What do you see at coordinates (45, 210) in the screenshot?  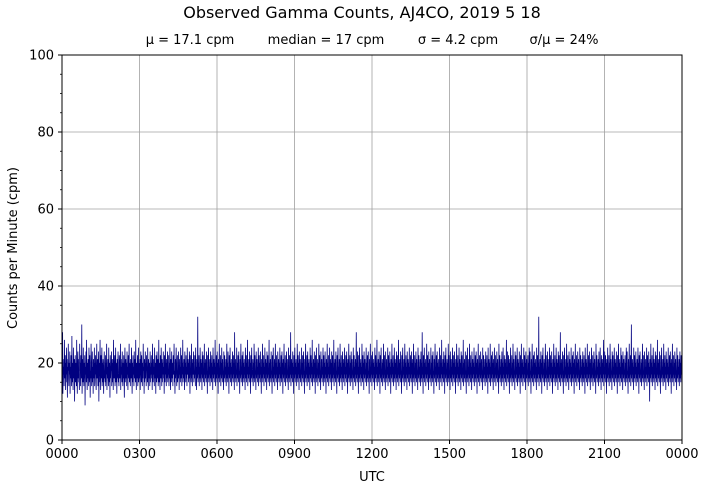 I see `y-tick-label: 60` at bounding box center [45, 210].